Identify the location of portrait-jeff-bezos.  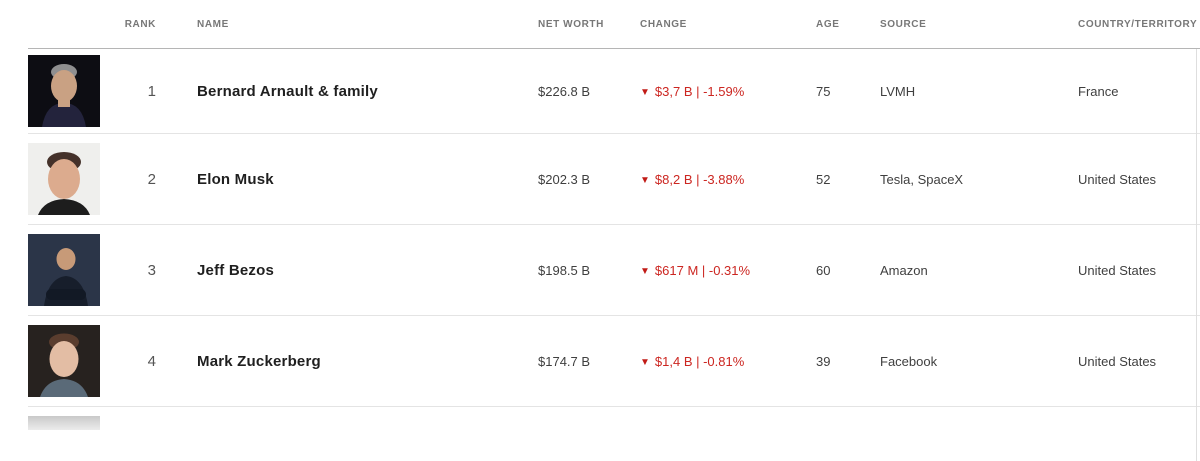
(64, 270).